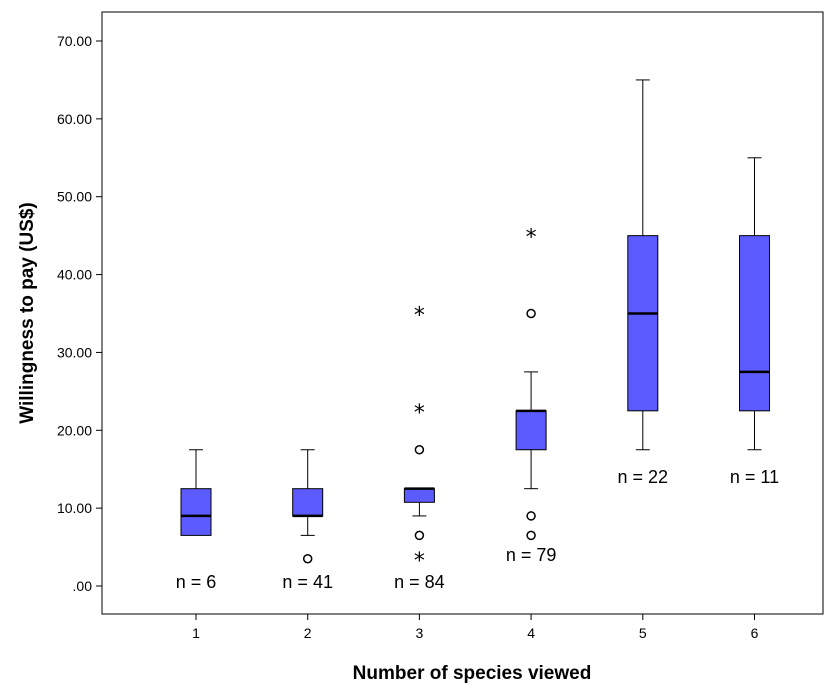 This screenshot has width=828, height=686. Describe the element at coordinates (531, 555) in the screenshot. I see `n-label: n = 79` at that location.